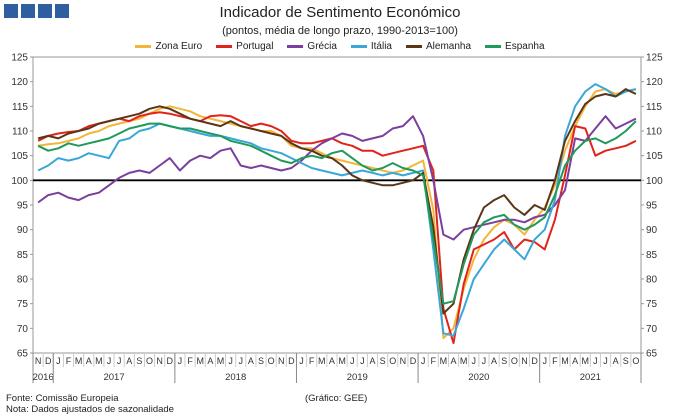  Describe the element at coordinates (255, 46) in the screenshot. I see `legend-label: Portugal` at that location.